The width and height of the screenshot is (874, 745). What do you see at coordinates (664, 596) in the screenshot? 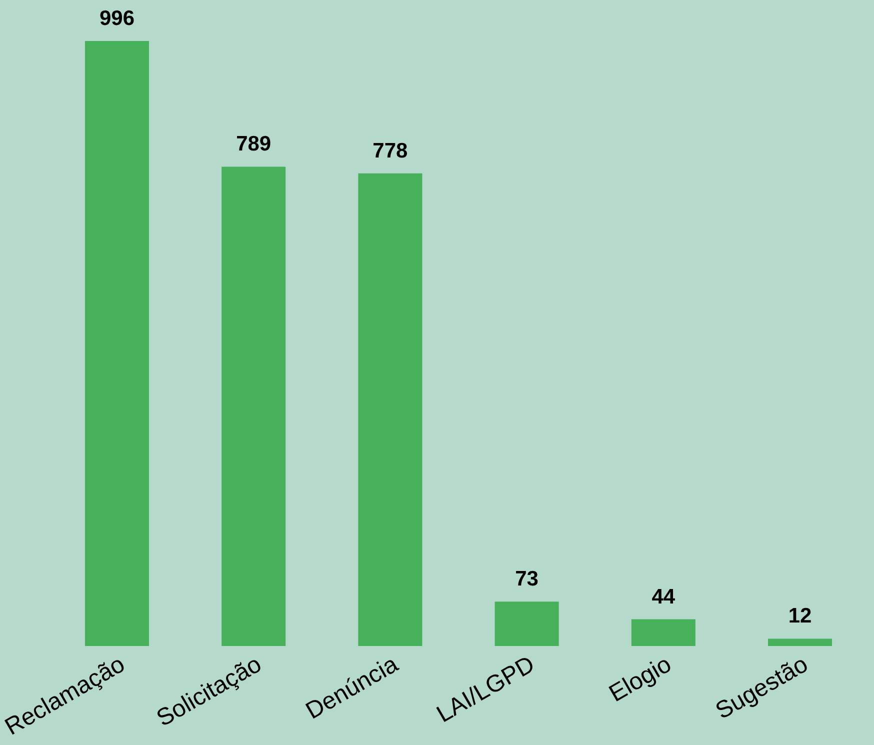
I see `data-label: 44` at bounding box center [664, 596].